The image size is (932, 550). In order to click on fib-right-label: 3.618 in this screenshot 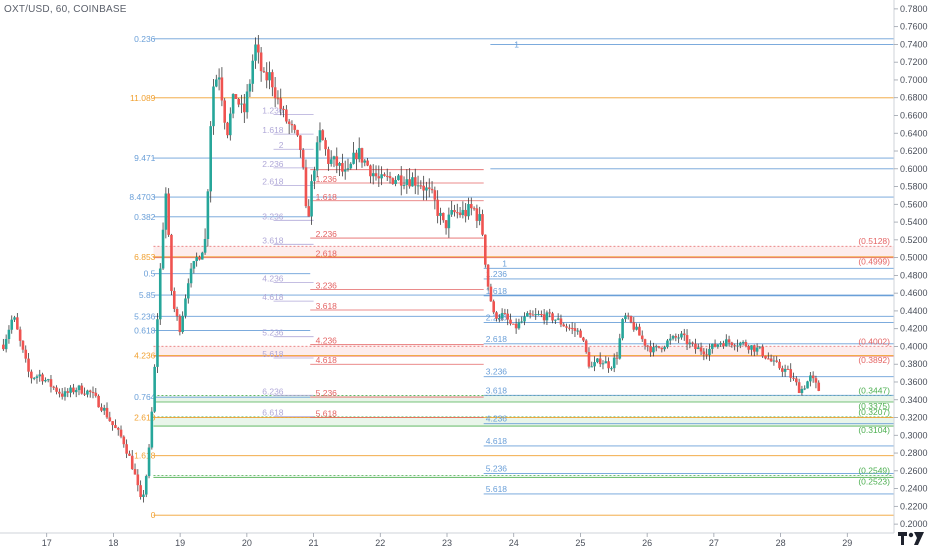, I will do `click(497, 390)`.